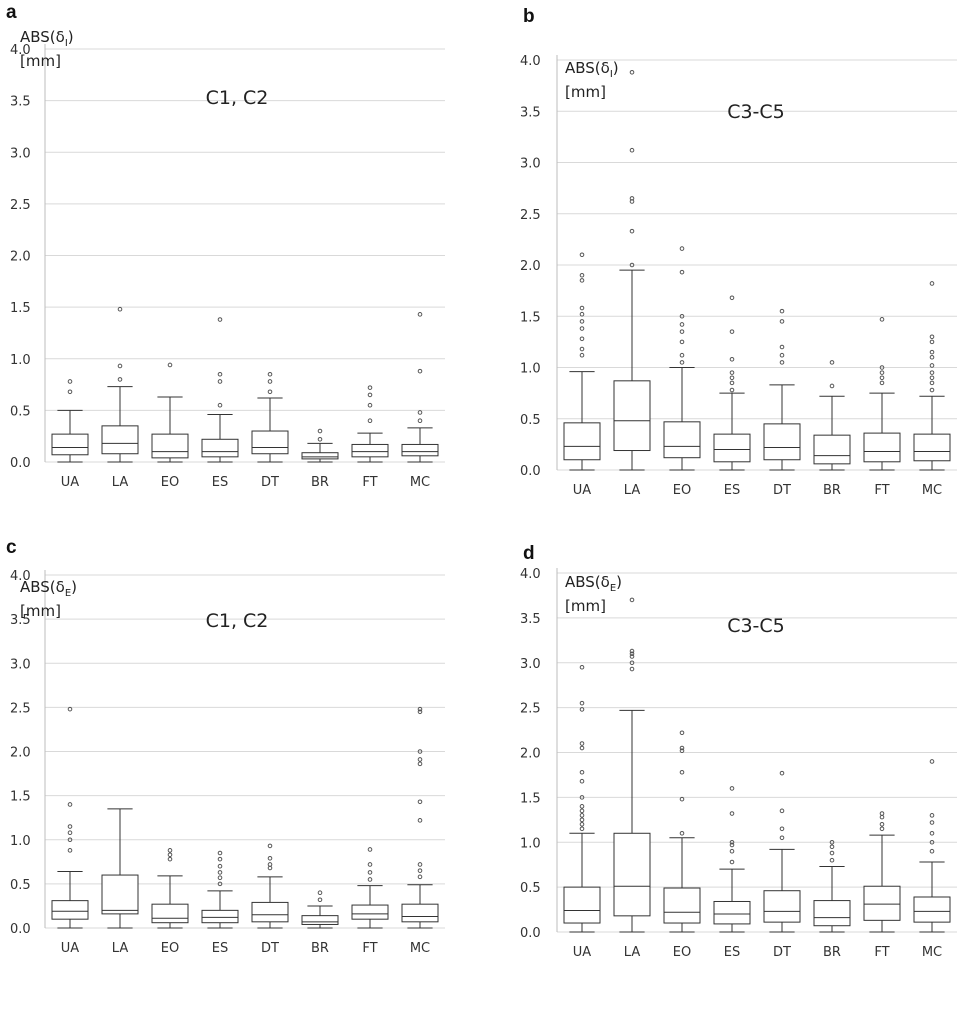 The height and width of the screenshot is (1009, 962). What do you see at coordinates (237, 621) in the screenshot?
I see `chart-title: C1, C2` at bounding box center [237, 621].